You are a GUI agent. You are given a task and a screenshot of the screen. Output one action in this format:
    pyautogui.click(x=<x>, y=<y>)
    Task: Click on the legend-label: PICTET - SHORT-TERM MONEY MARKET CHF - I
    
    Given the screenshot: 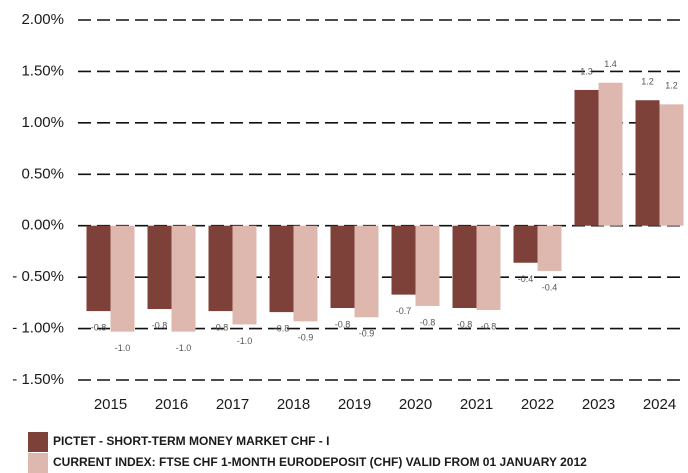 What is the action you would take?
    pyautogui.click(x=191, y=441)
    